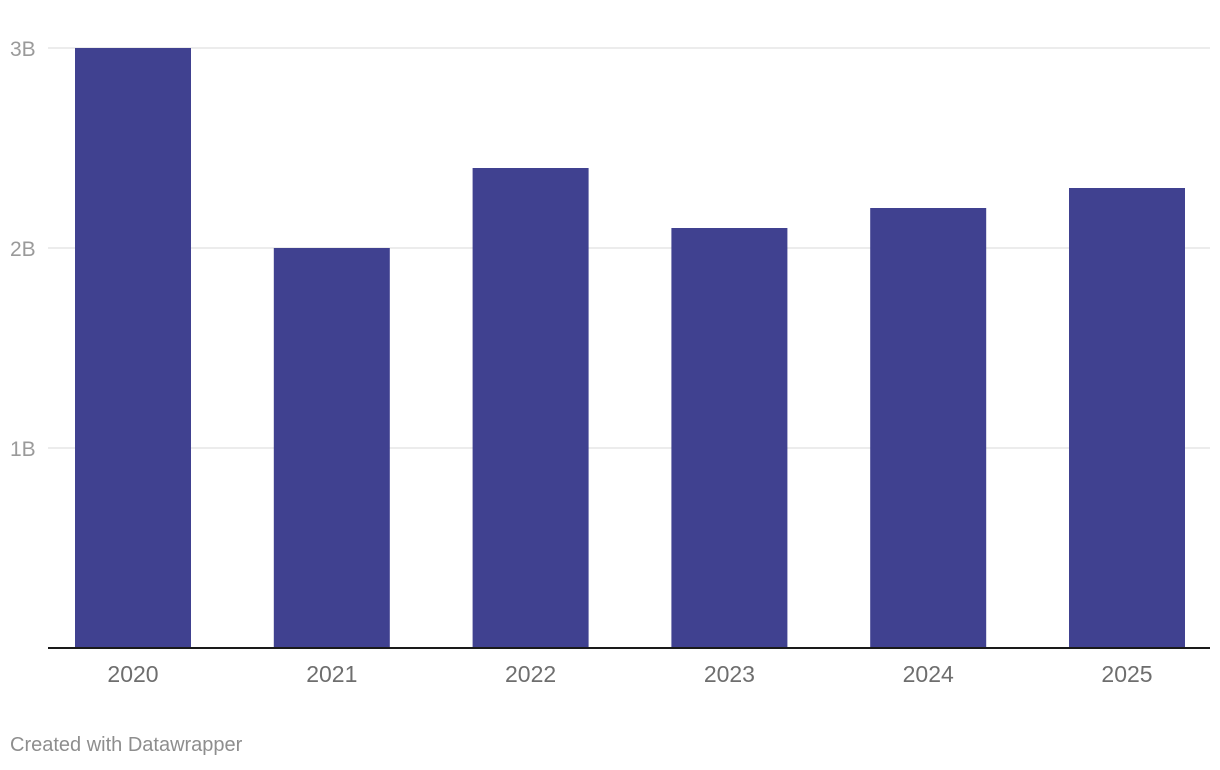 Image resolution: width=1220 pixels, height=770 pixels. What do you see at coordinates (928, 674) in the screenshot?
I see `x-tick-label-2024: 2024` at bounding box center [928, 674].